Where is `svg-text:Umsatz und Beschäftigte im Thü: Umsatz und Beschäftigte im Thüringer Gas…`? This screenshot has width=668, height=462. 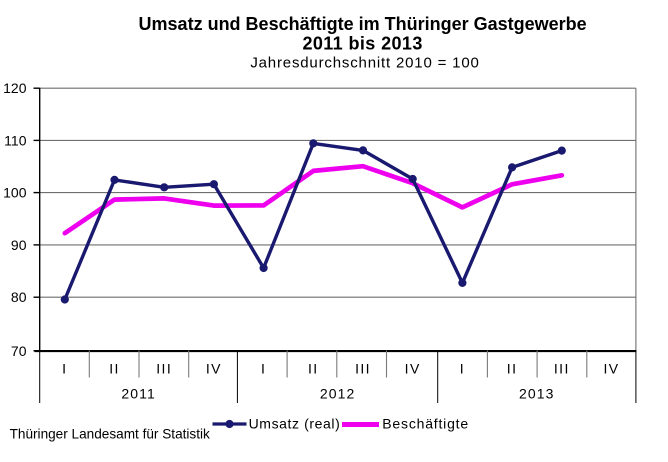
svg-text:Umsatz und Beschäftigte im Thü: Umsatz und Beschäftigte im Thüringer Gas… is located at coordinates (363, 24).